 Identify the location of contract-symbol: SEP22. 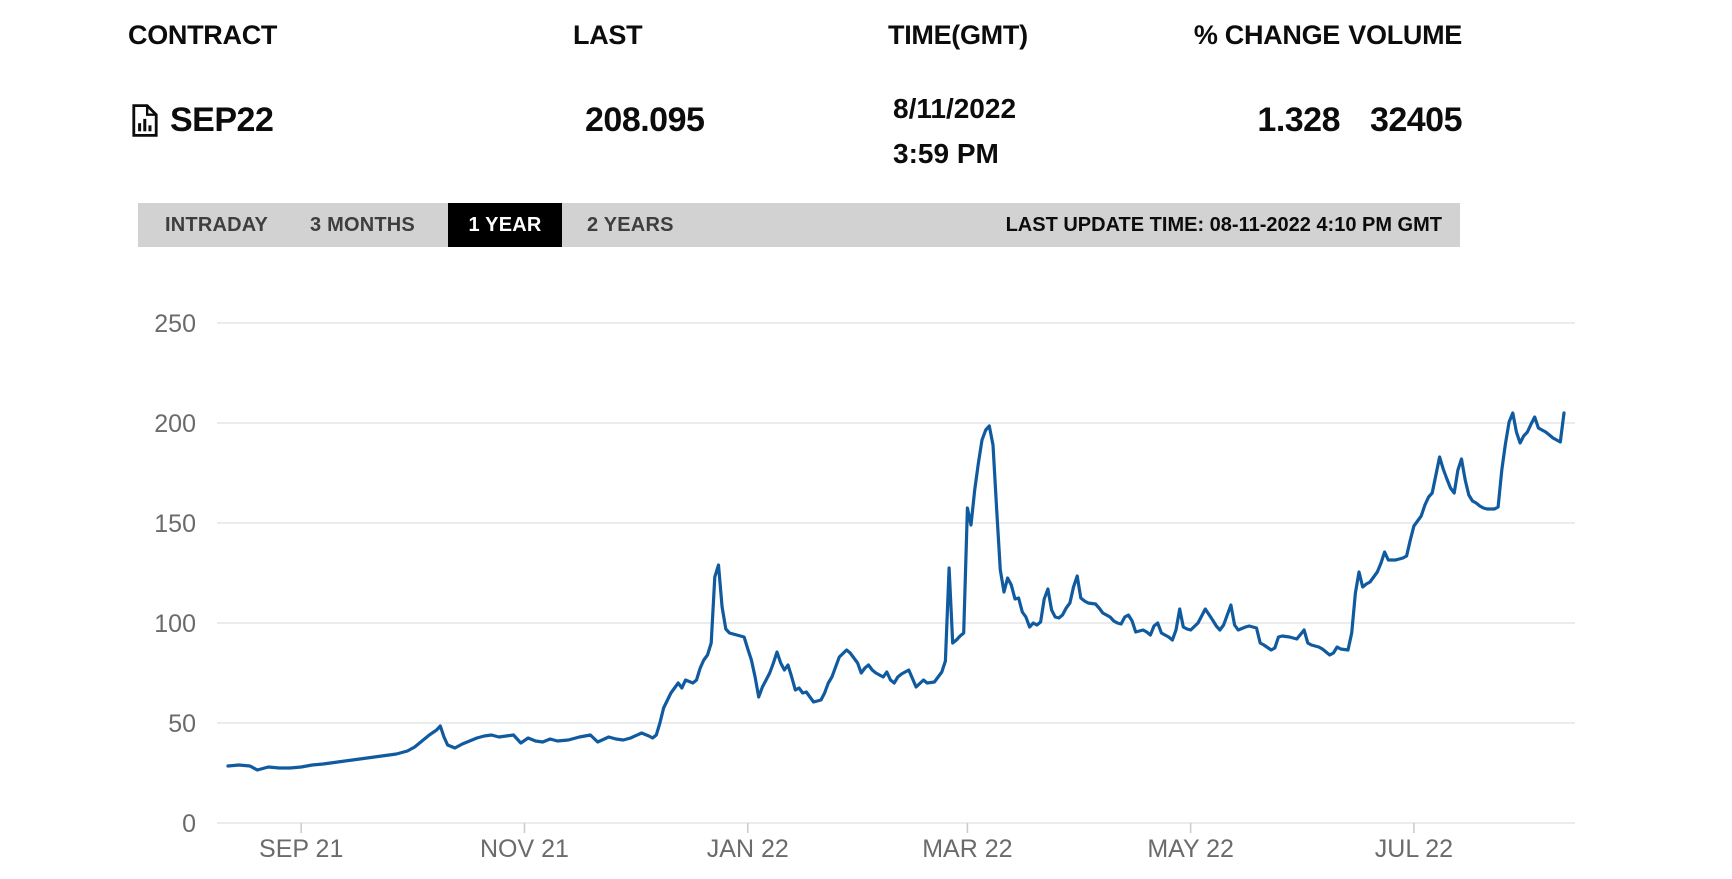
(222, 120).